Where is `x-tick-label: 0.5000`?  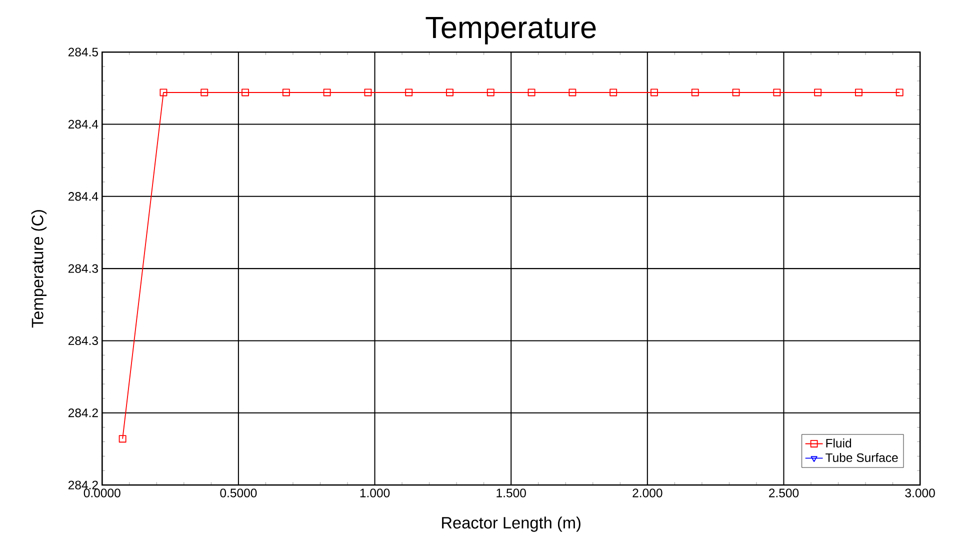 x-tick-label: 0.5000 is located at coordinates (238, 493).